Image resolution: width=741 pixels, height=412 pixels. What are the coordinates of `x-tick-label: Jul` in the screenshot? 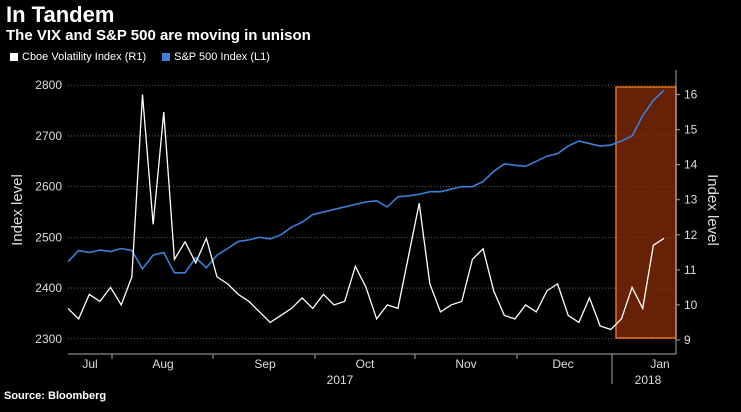 It's located at (89, 364).